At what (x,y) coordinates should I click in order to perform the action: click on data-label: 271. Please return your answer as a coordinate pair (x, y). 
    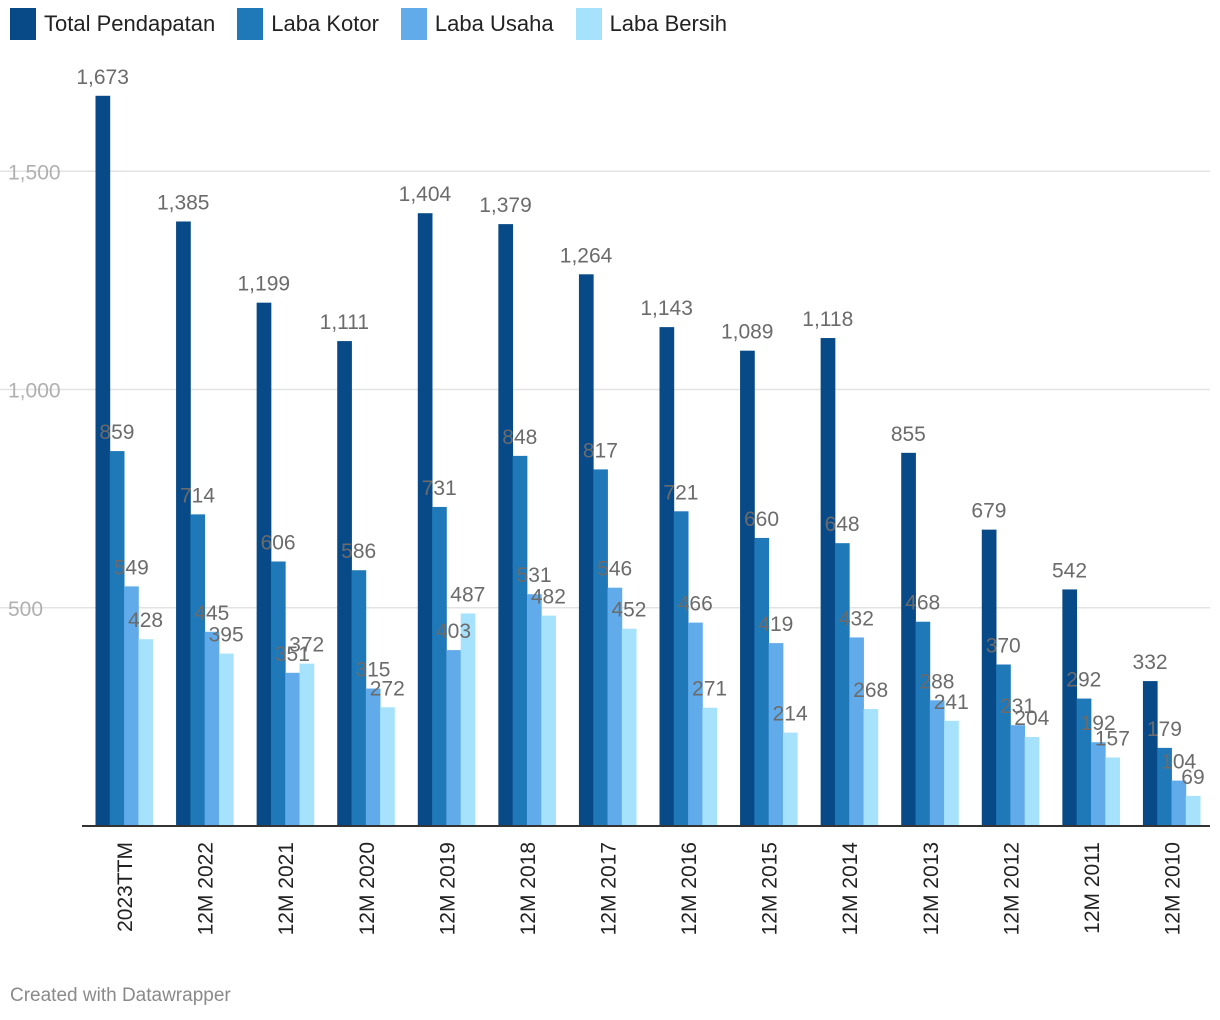
    Looking at the image, I should click on (709, 689).